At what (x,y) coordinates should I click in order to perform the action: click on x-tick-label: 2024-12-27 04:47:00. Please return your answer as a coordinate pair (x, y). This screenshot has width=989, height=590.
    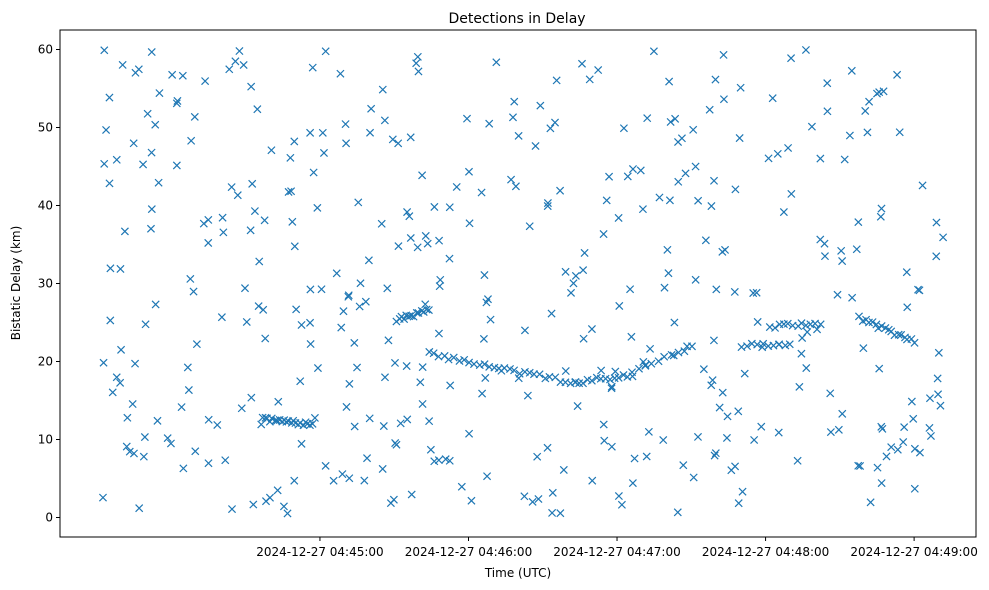
    Looking at the image, I should click on (616, 552).